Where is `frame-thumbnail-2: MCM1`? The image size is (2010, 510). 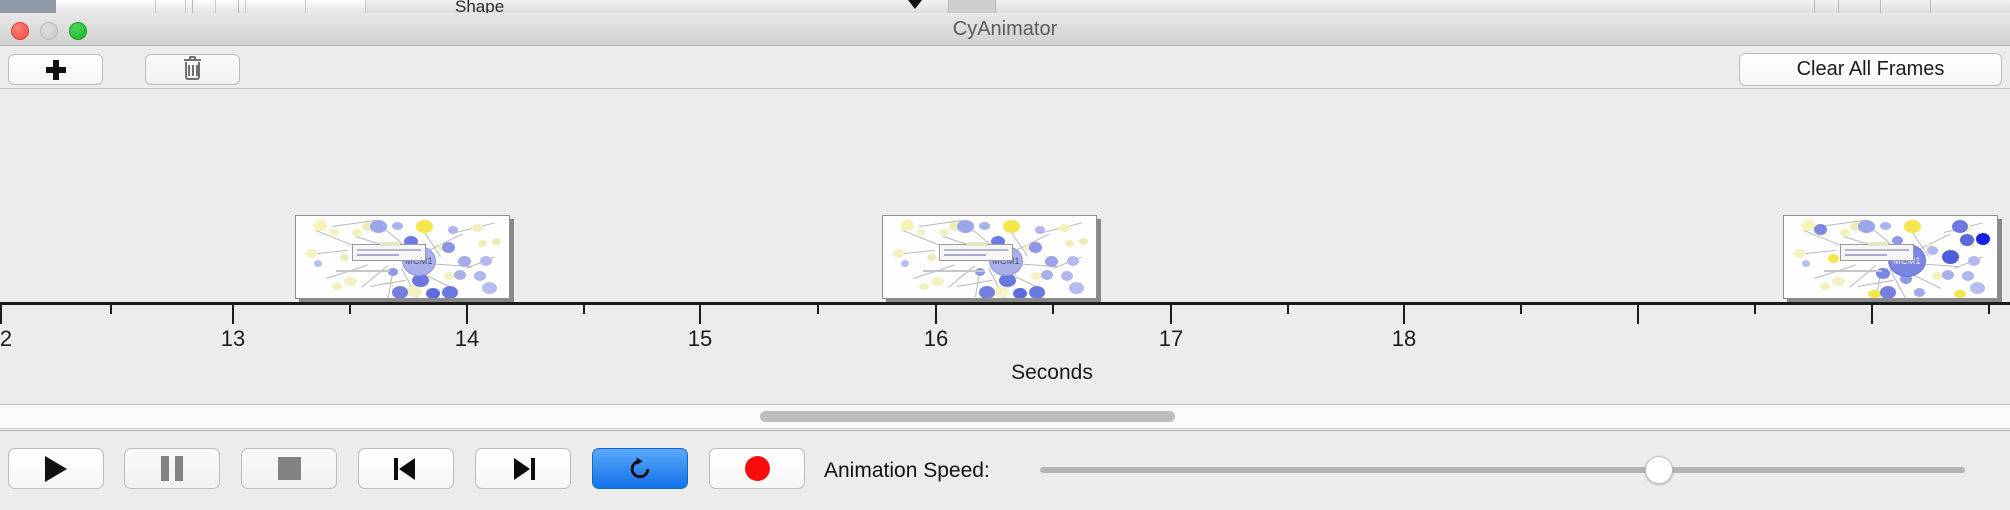
frame-thumbnail-2: MCM1 is located at coordinates (989, 257).